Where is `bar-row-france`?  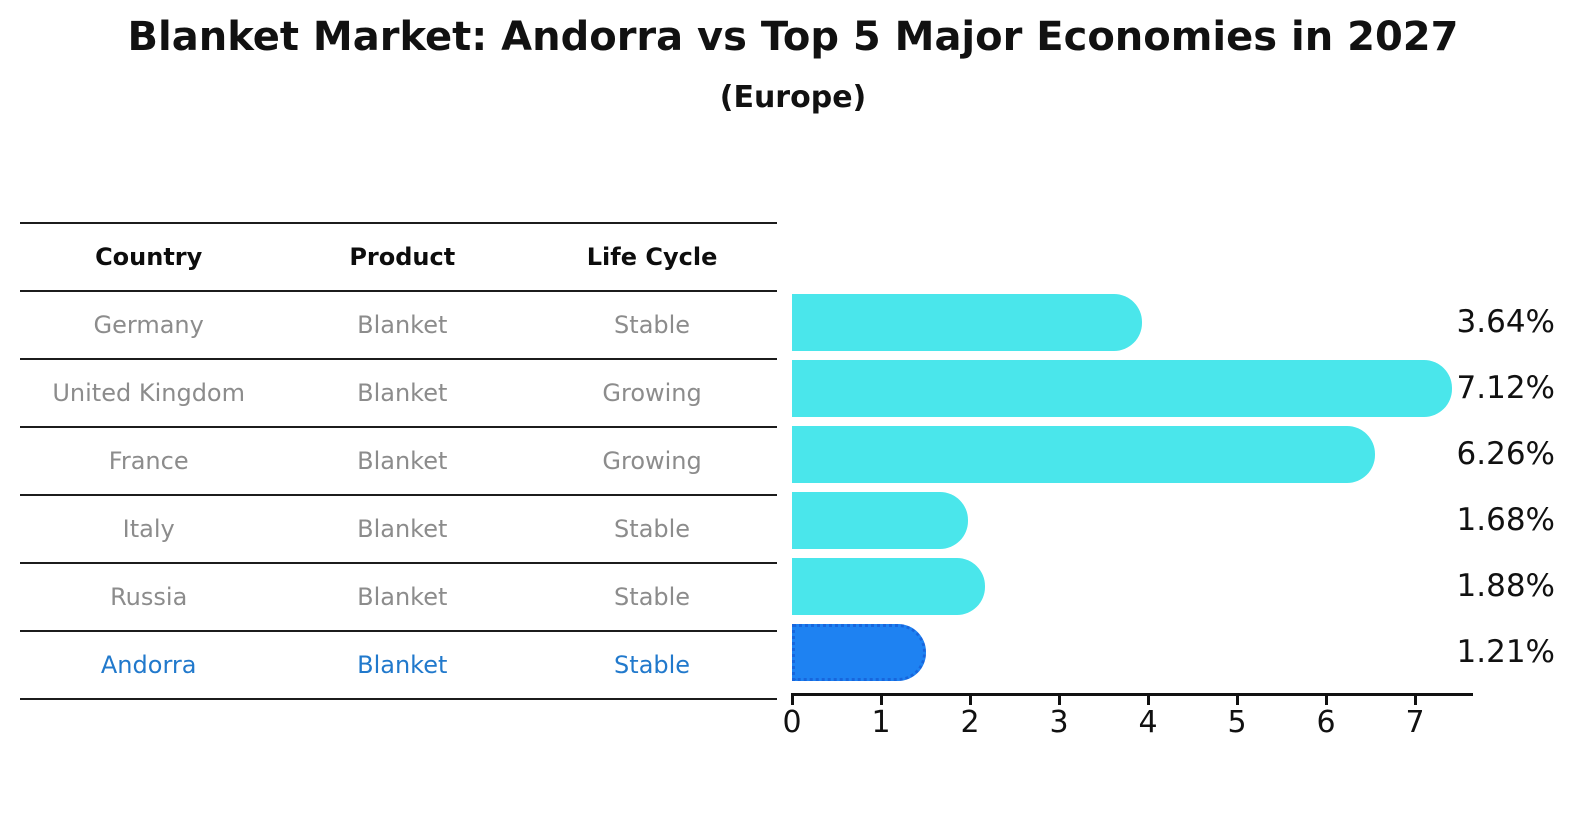
bar-row-france is located at coordinates (1142, 454).